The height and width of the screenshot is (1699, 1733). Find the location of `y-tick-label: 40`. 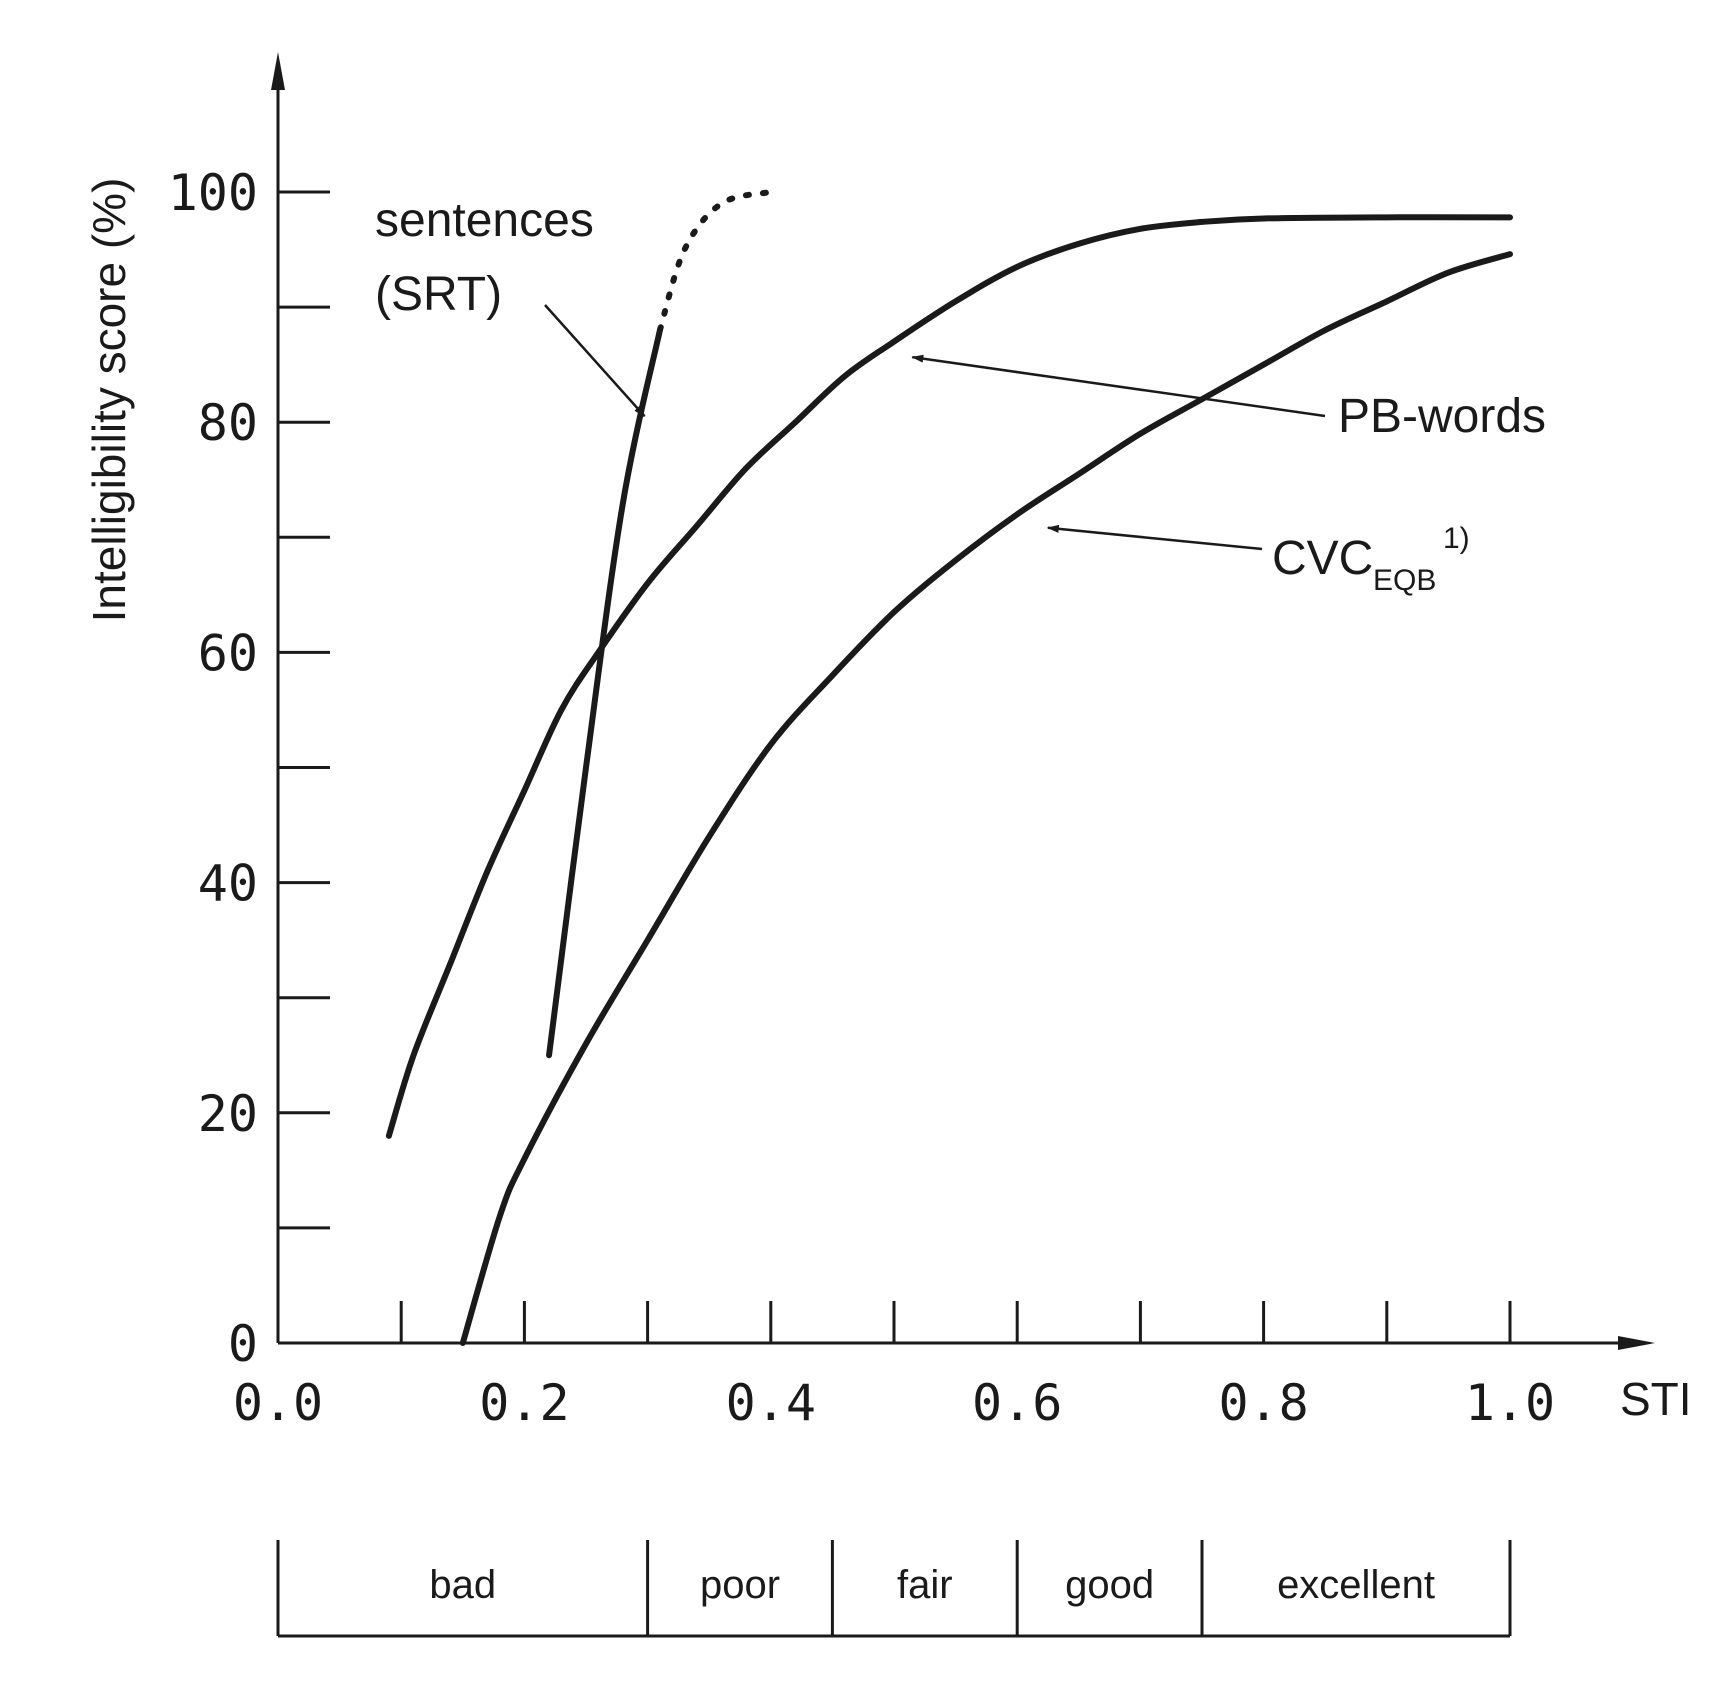

y-tick-label: 40 is located at coordinates (228, 884).